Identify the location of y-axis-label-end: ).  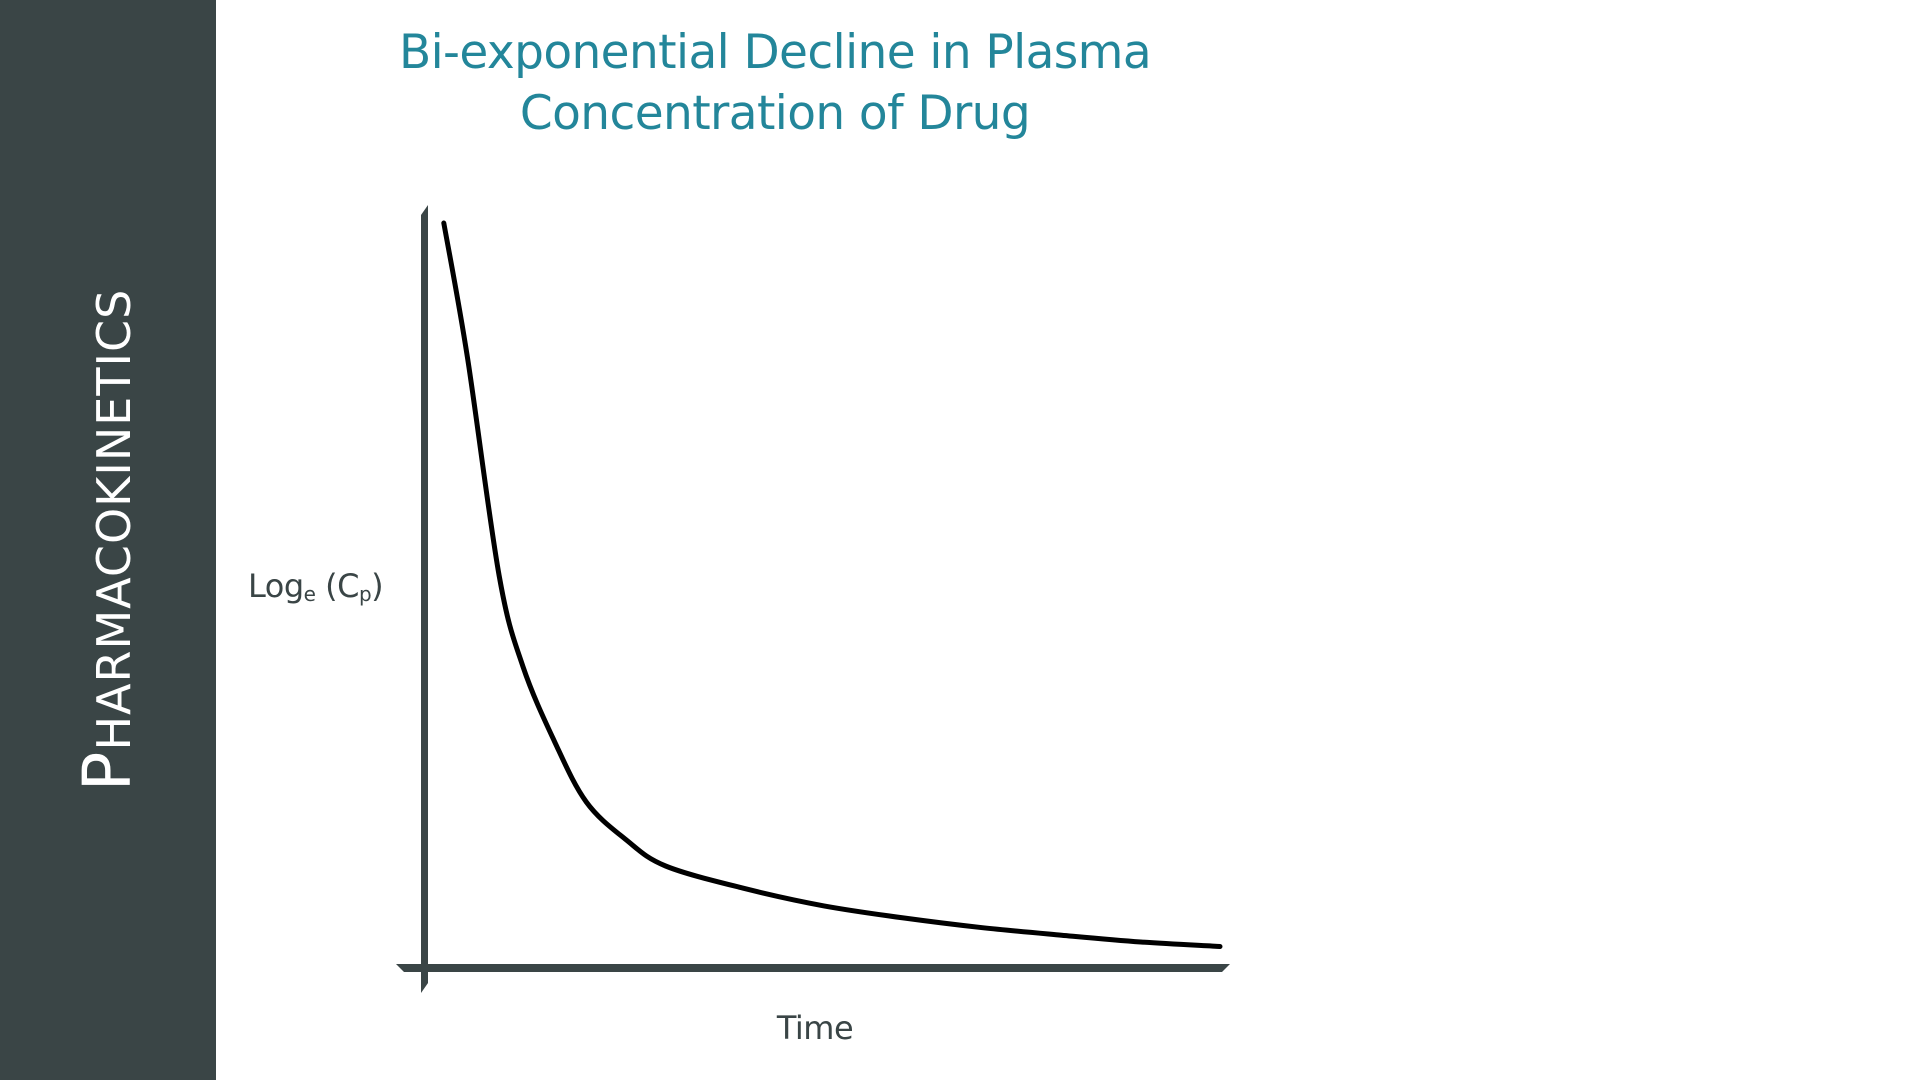
(377, 586).